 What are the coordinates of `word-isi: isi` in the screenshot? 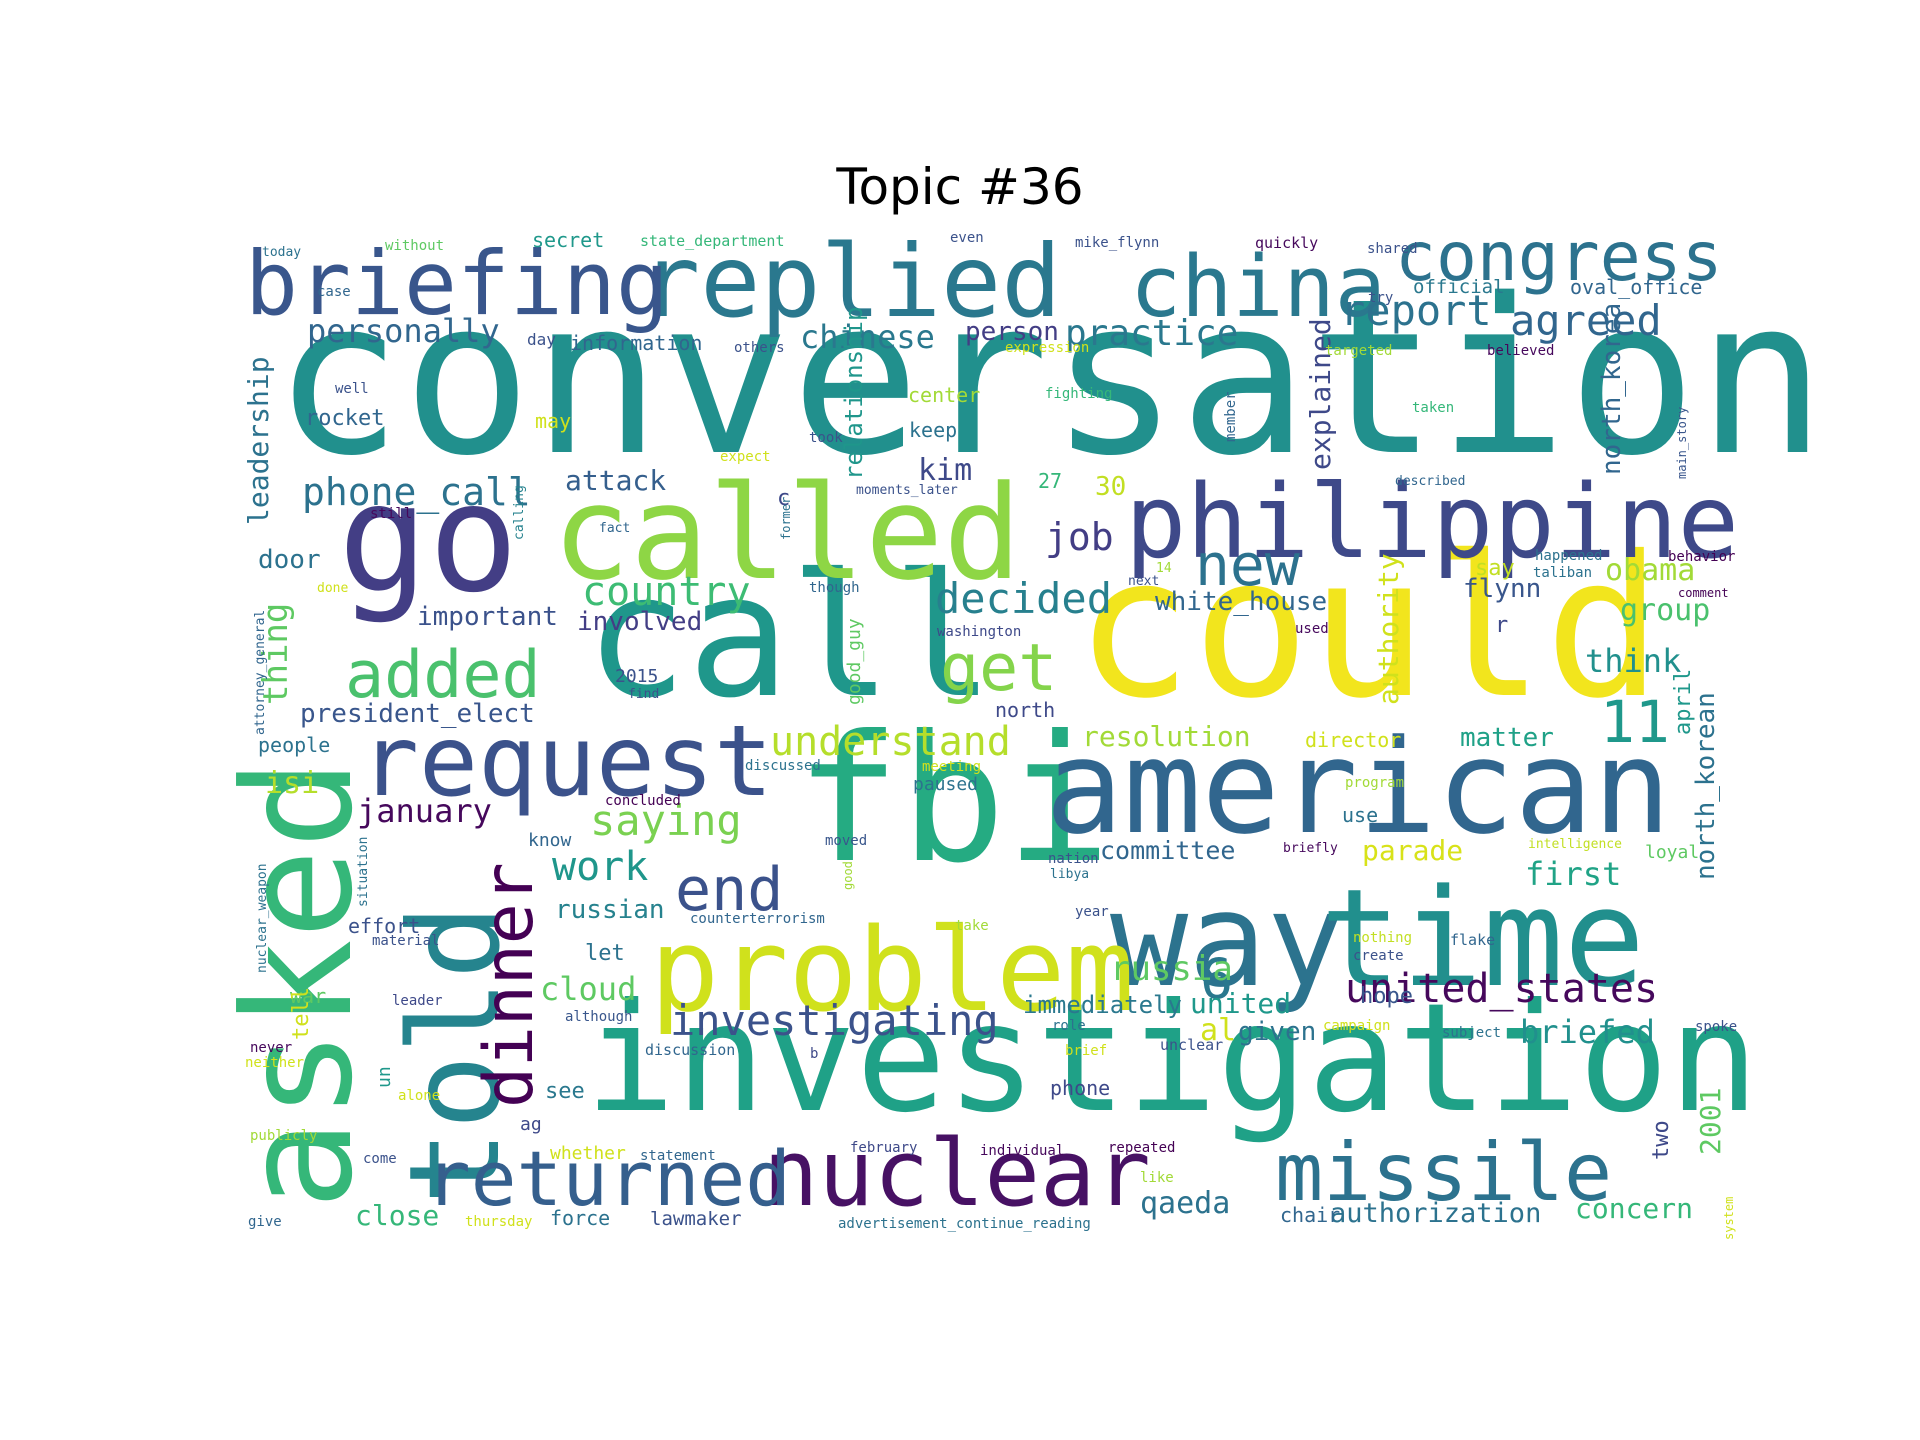 It's located at (292, 783).